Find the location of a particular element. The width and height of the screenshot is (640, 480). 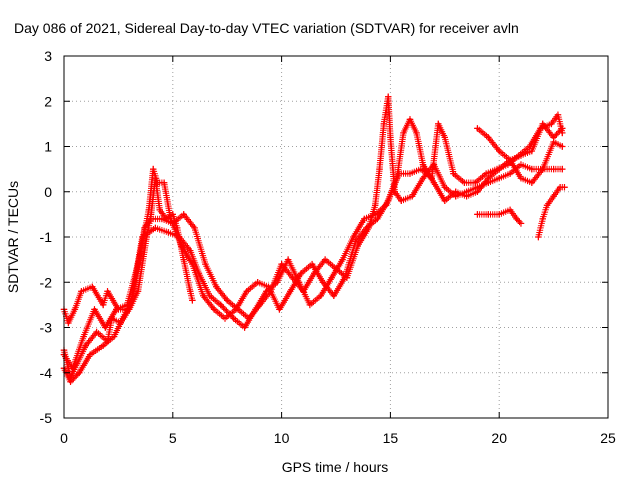

y-tick-label: -5 is located at coordinates (46, 418).